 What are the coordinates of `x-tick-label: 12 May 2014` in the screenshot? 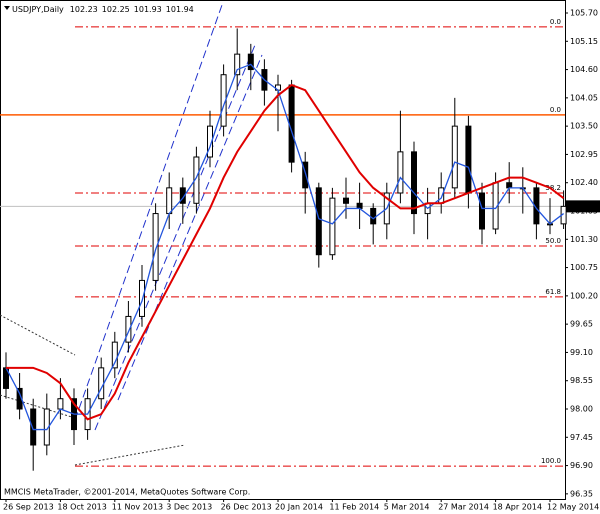 It's located at (573, 507).